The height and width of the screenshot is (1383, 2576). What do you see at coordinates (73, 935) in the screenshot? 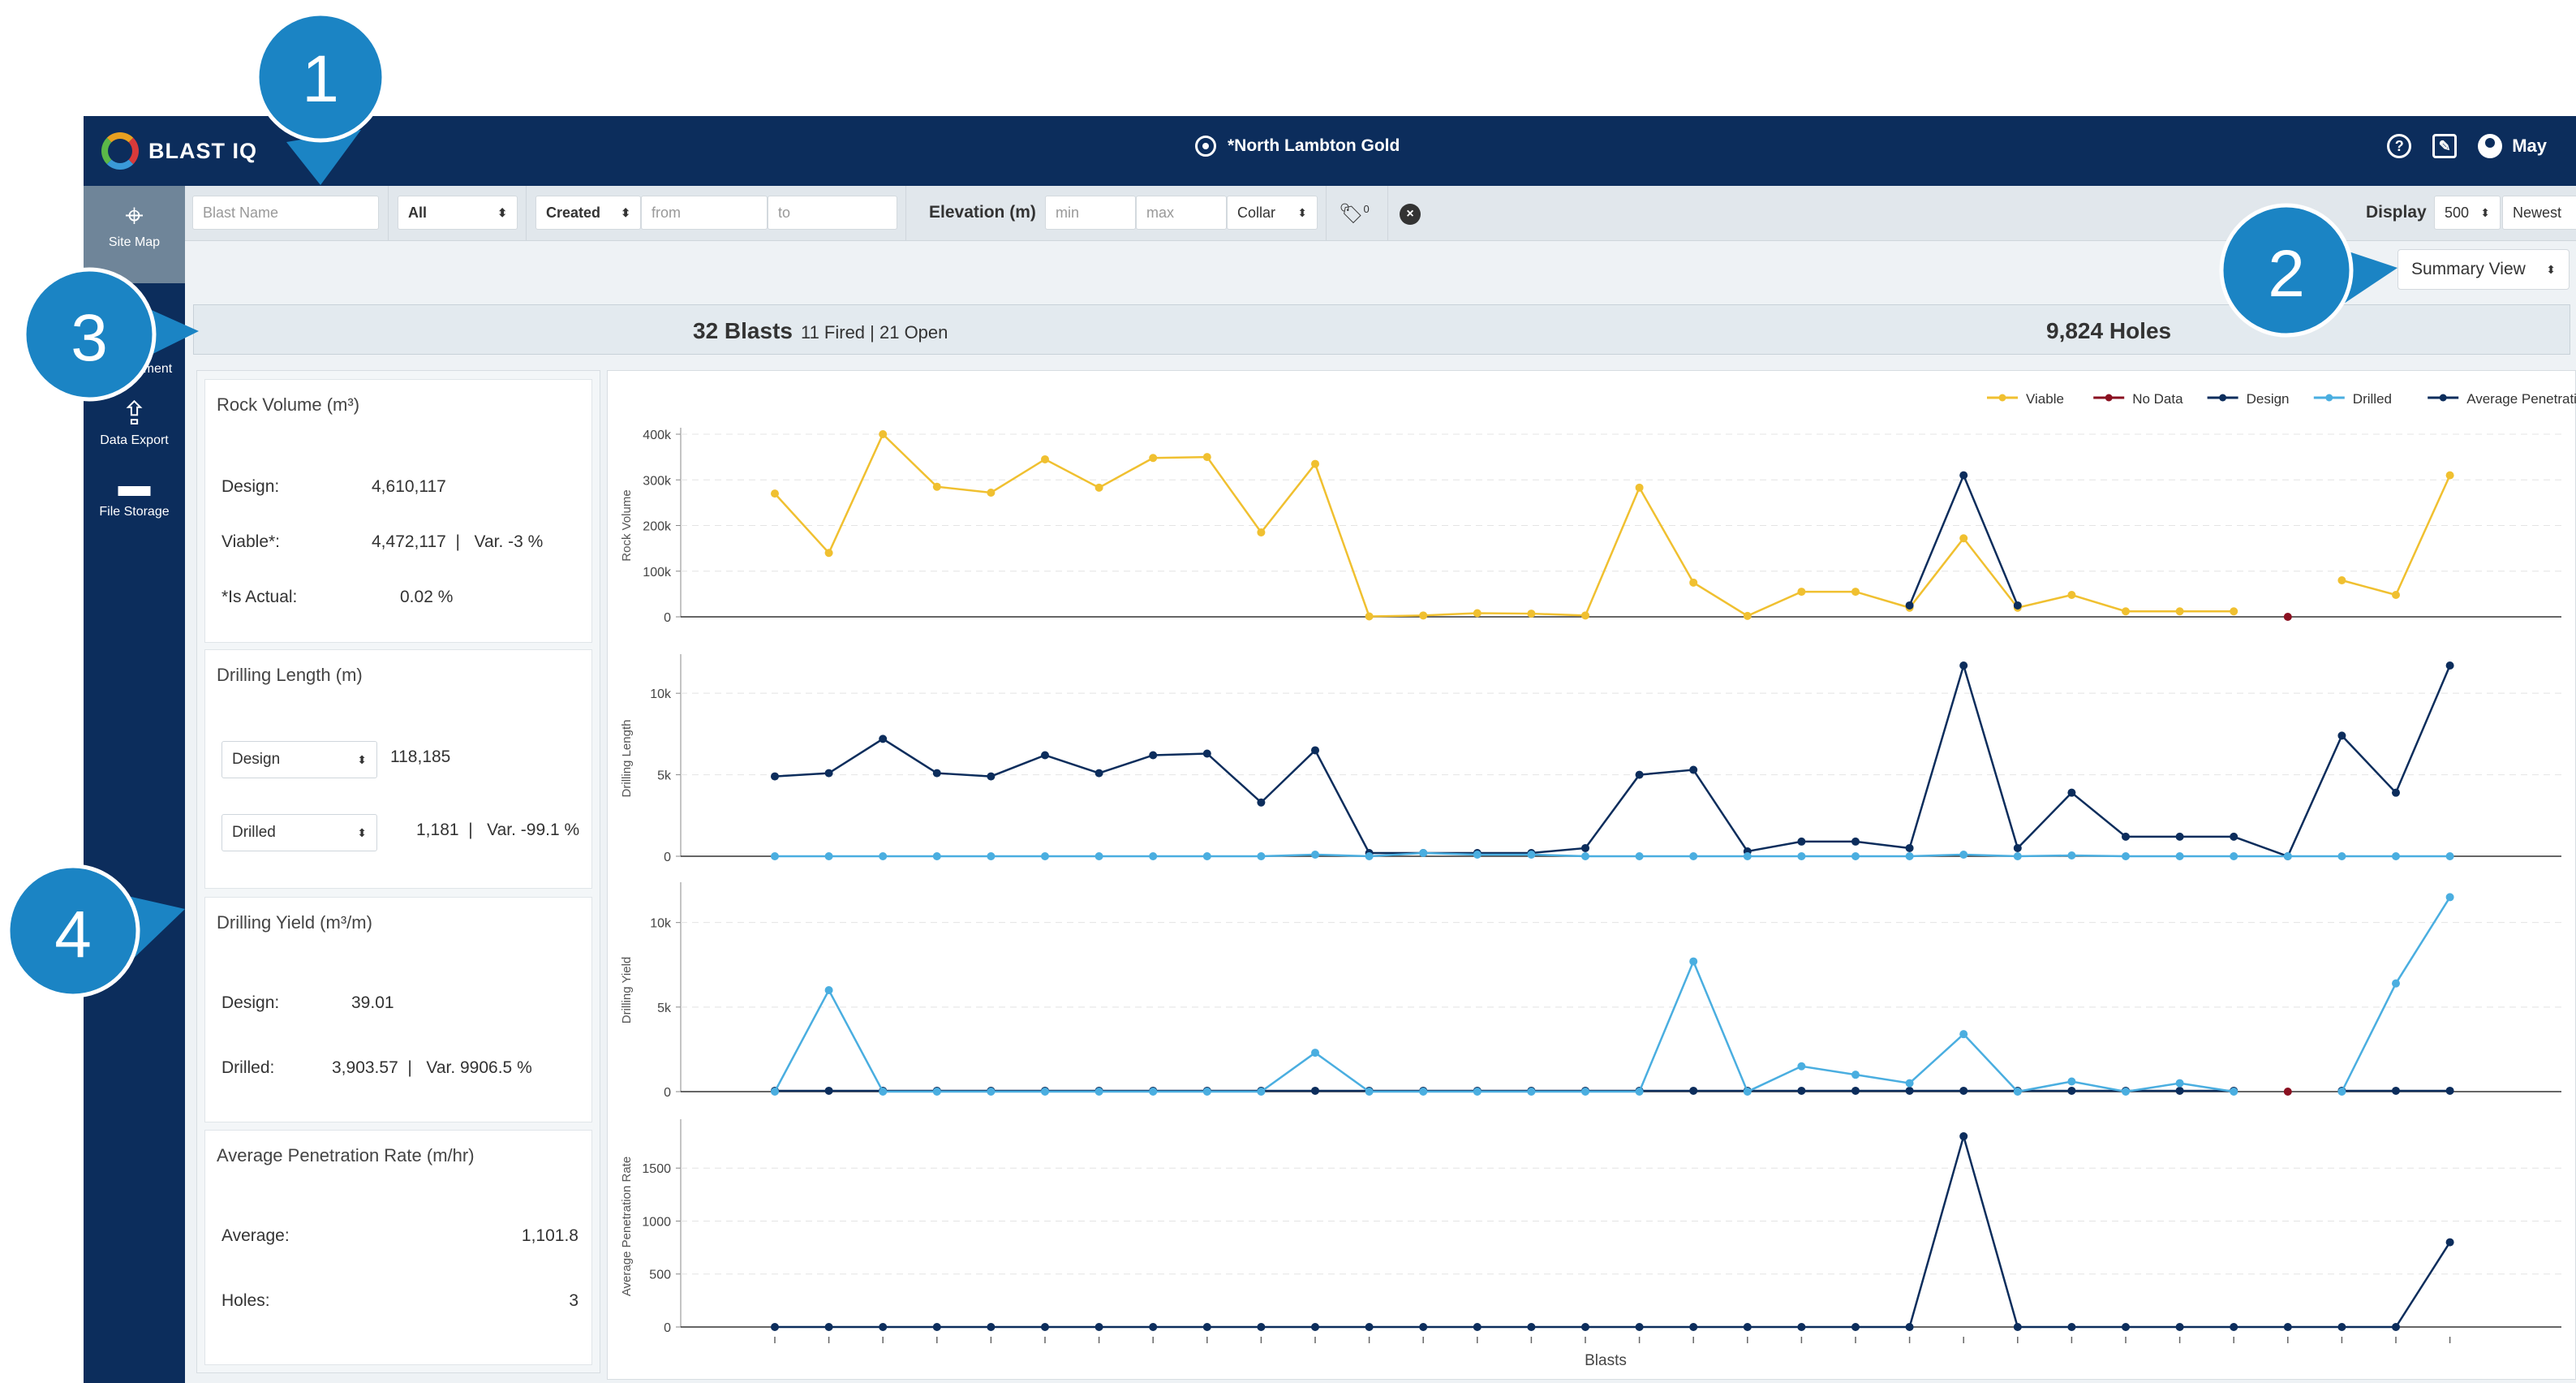
I see `callout-4-label: 4` at bounding box center [73, 935].